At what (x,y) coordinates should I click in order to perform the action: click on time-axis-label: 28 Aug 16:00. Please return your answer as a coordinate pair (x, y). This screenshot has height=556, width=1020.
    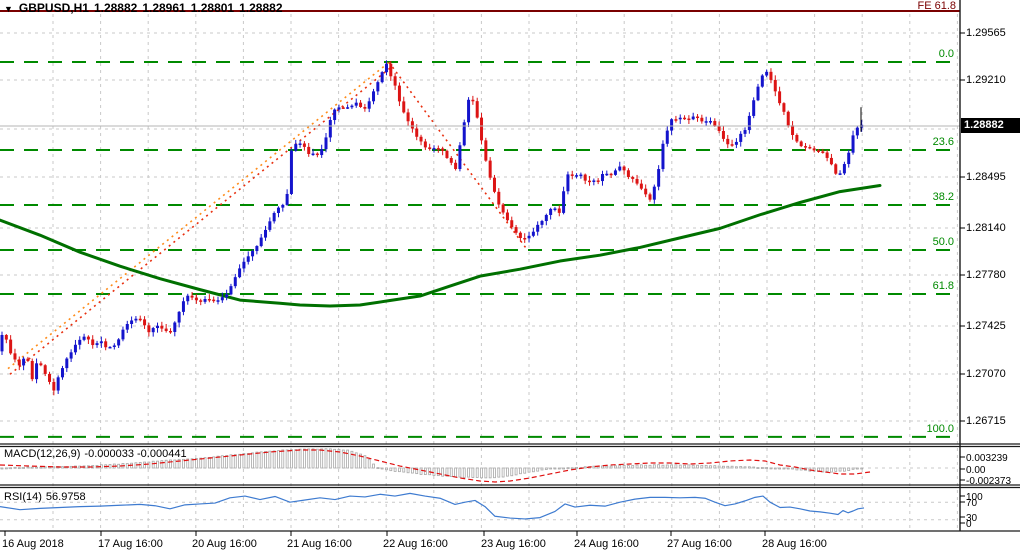
    Looking at the image, I should click on (794, 544).